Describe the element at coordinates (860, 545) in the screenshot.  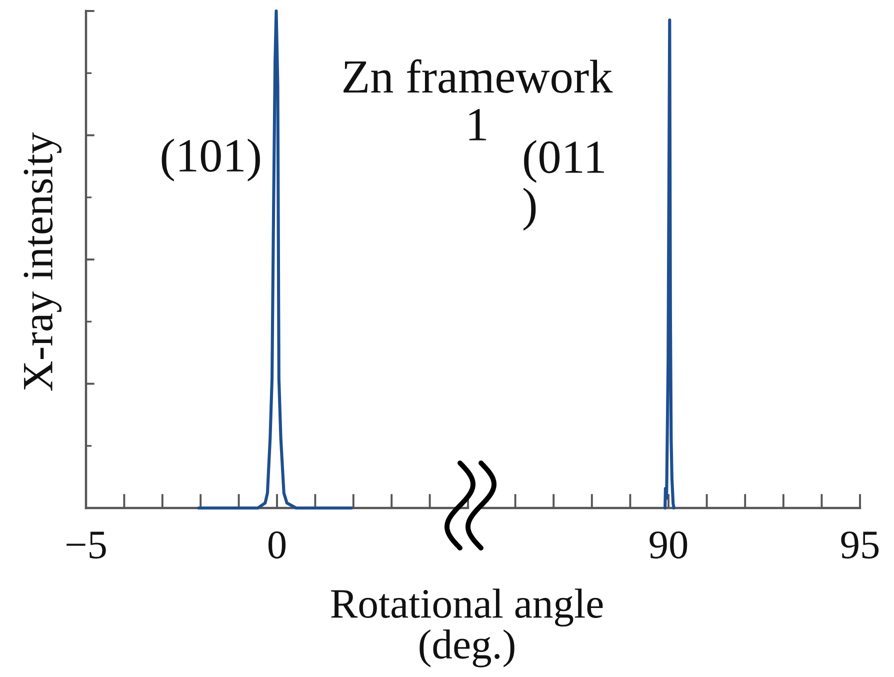
I see `x-tick-label: 95` at that location.